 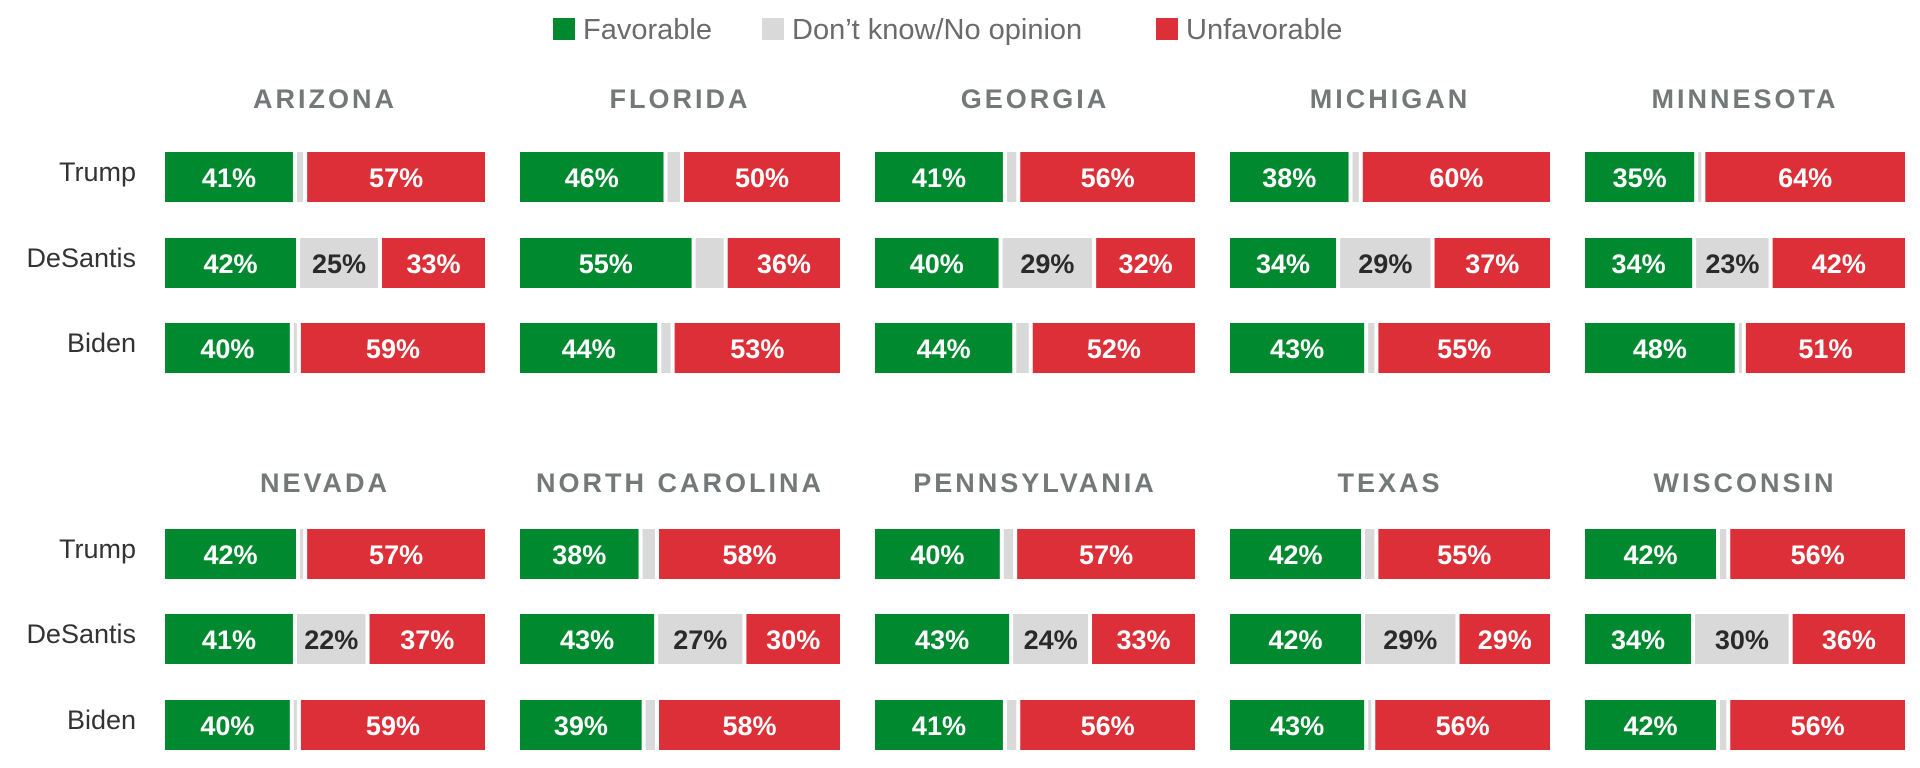 What do you see at coordinates (1825, 349) in the screenshot?
I see `segment-label-unfav: 51%` at bounding box center [1825, 349].